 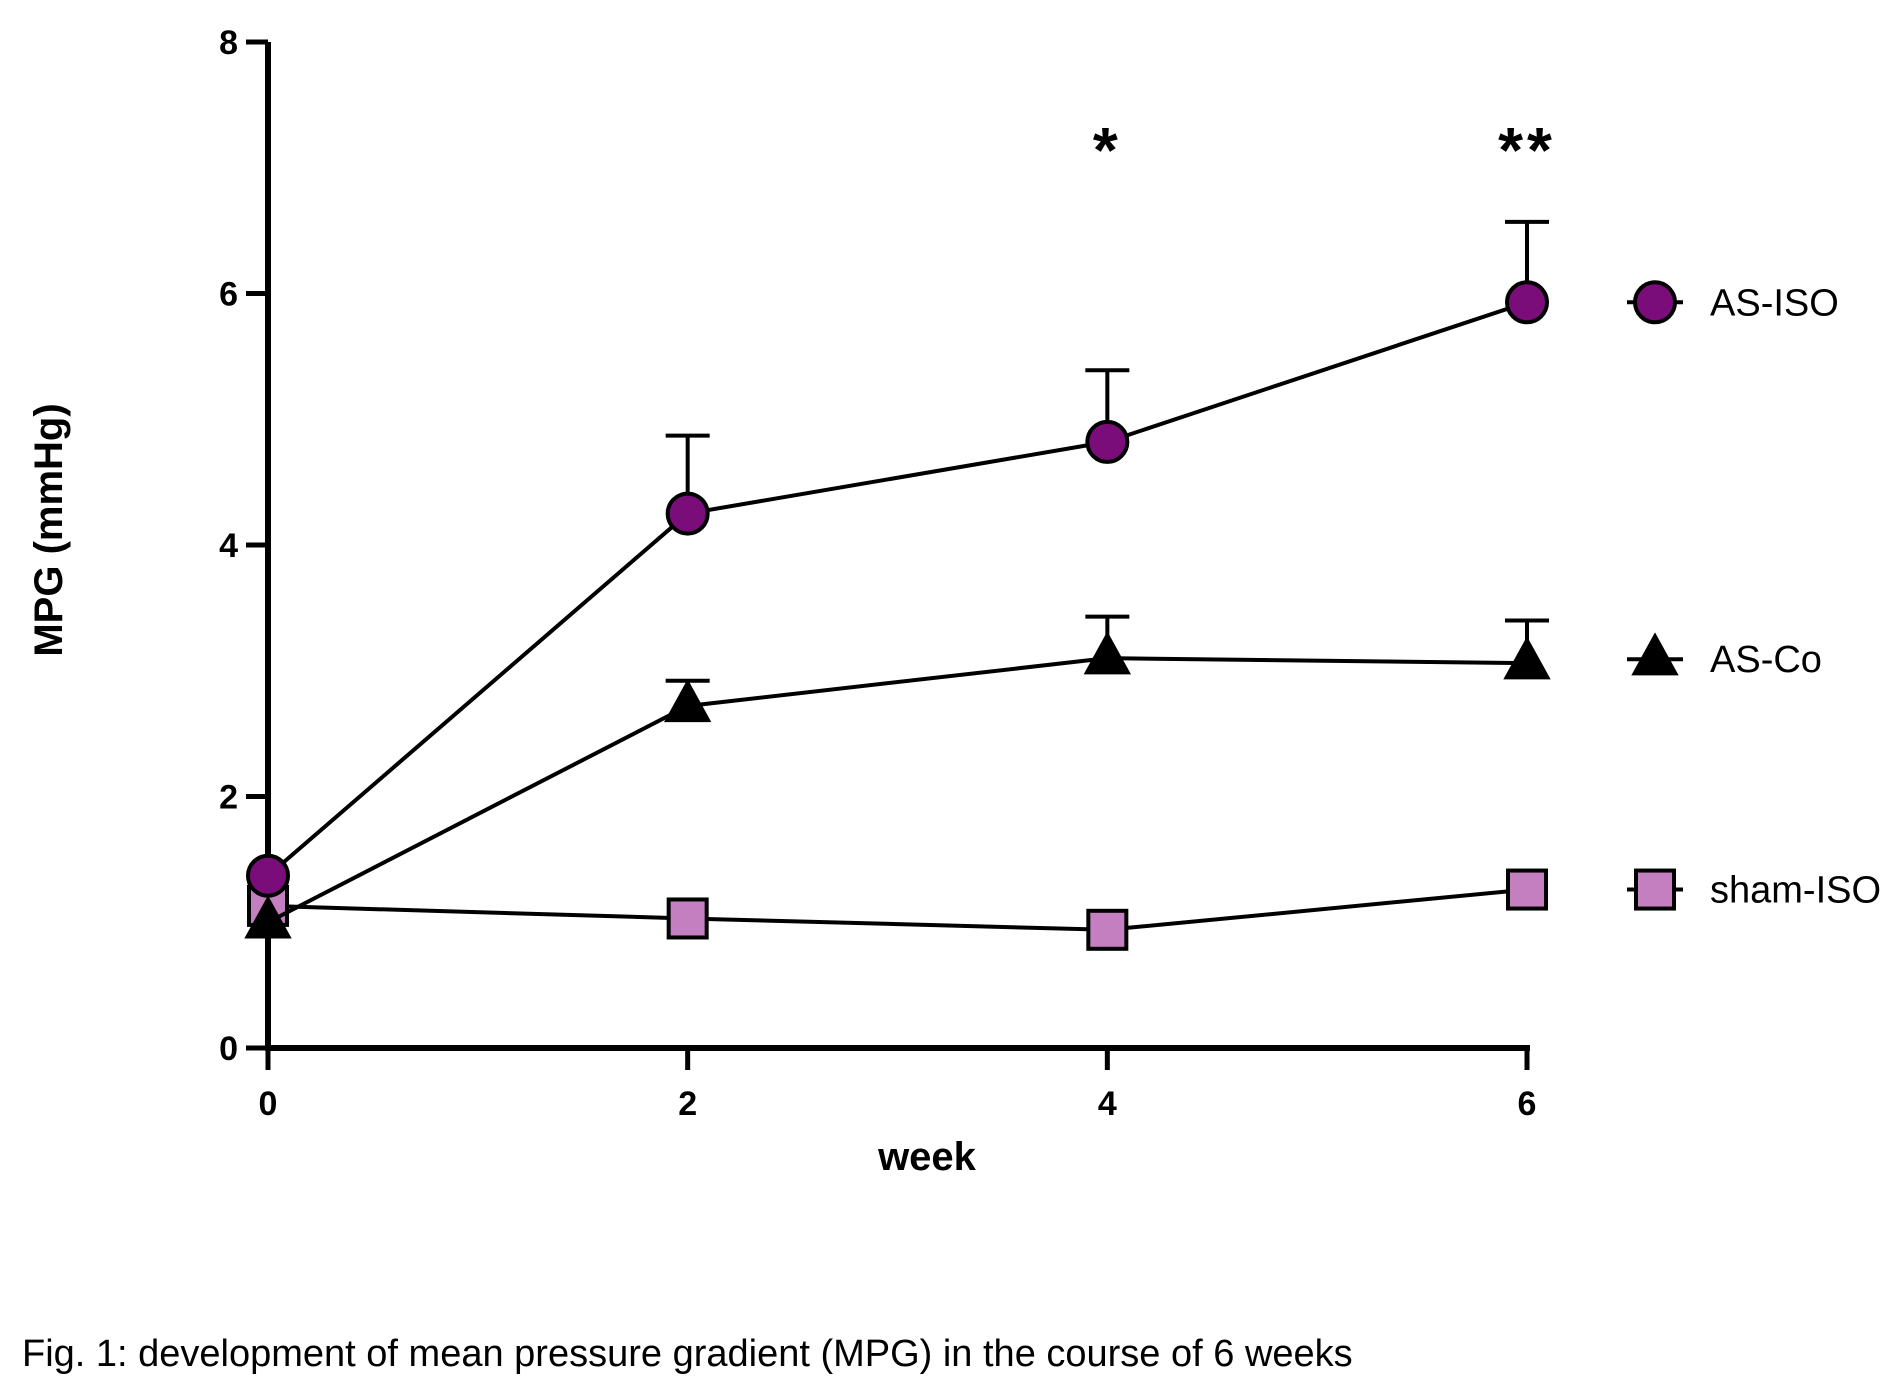 I want to click on x-tick-label: 6, so click(x=1527, y=1104).